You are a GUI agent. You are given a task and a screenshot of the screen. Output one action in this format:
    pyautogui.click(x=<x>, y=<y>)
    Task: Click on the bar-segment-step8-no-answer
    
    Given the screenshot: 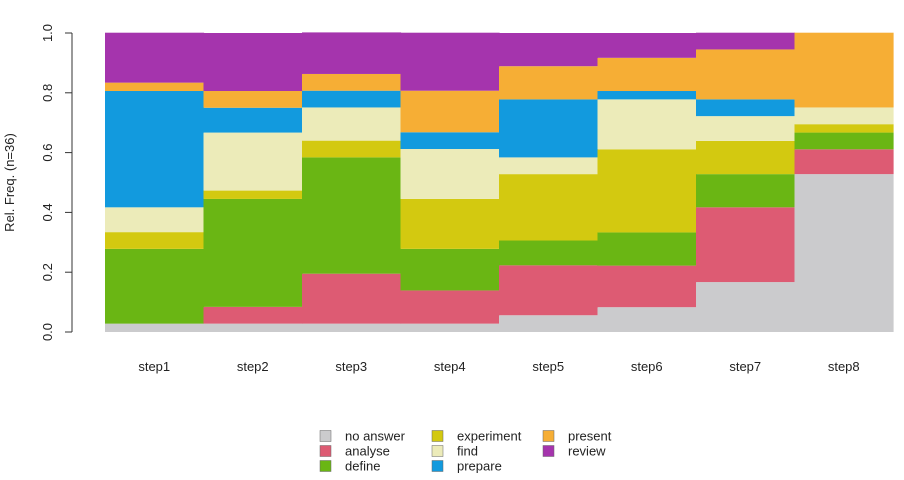 What is the action you would take?
    pyautogui.click(x=844, y=253)
    